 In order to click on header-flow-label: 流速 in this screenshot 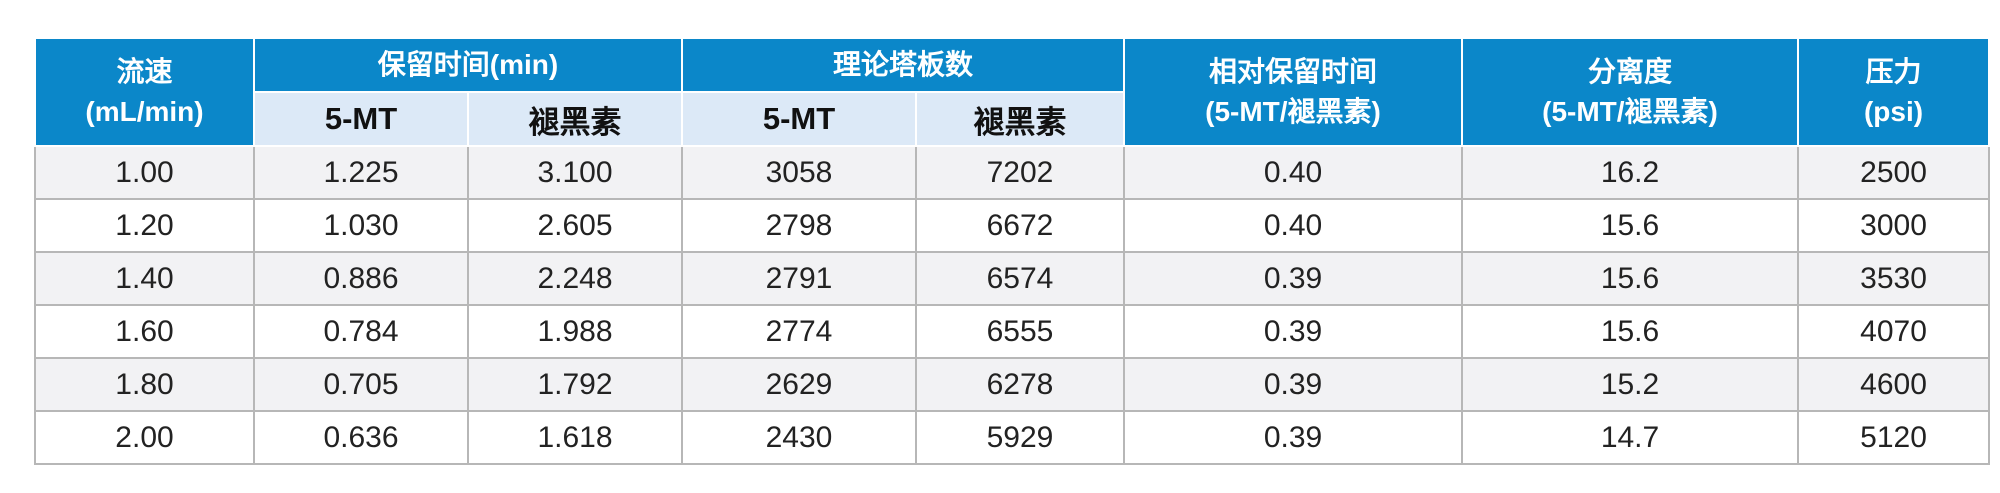, I will do `click(144, 71)`.